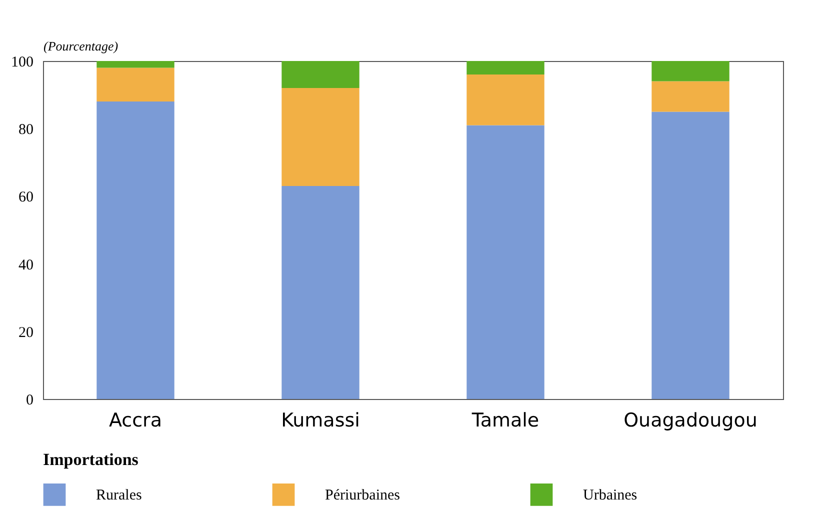 This screenshot has height=512, width=825. Describe the element at coordinates (320, 421) in the screenshot. I see `x-tick-label: Kumassi` at that location.